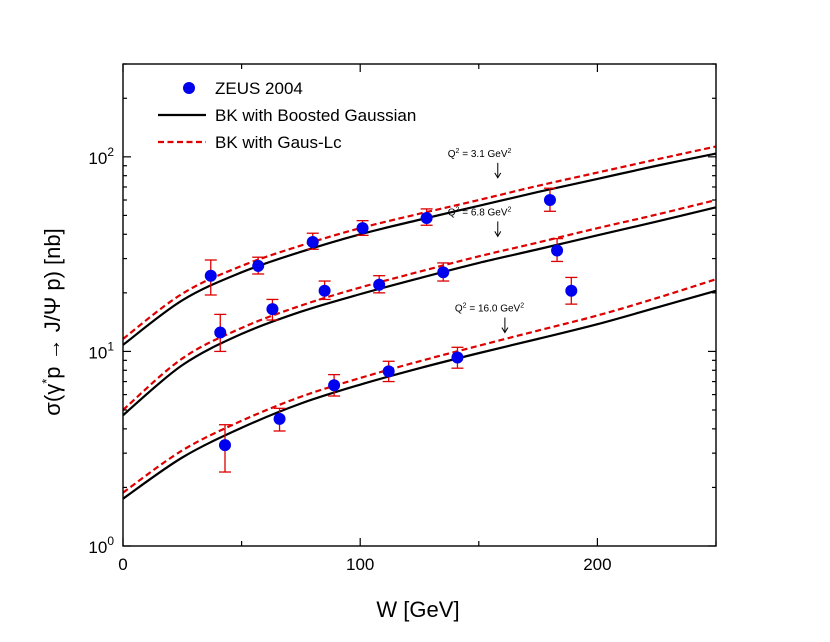 The width and height of the screenshot is (830, 642). What do you see at coordinates (480, 212) in the screenshot?
I see `q2-label: Q2 = 6.8 GeV2` at bounding box center [480, 212].